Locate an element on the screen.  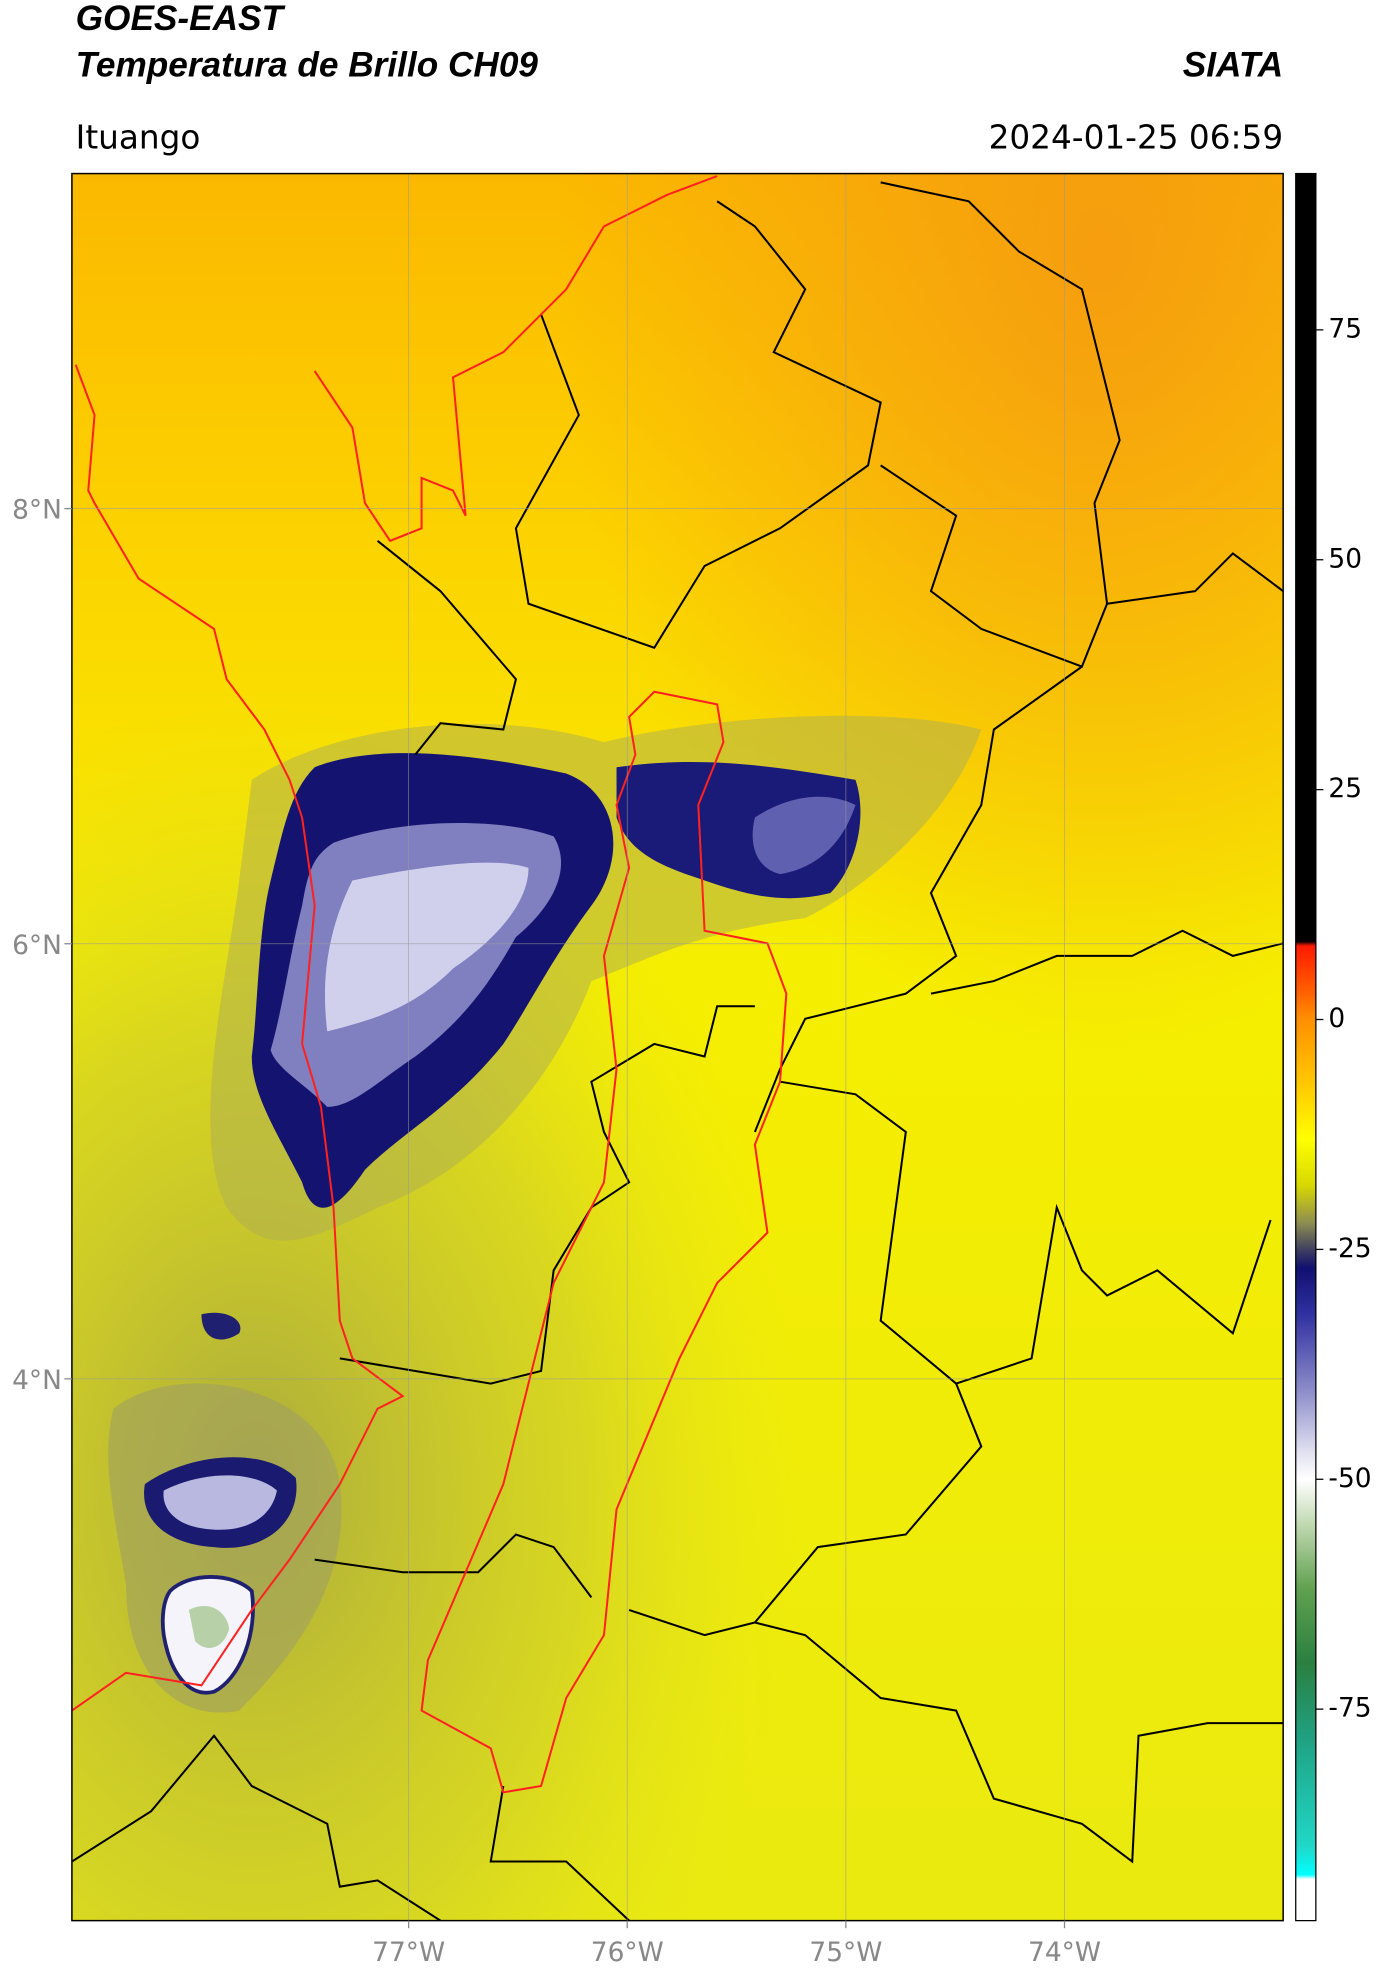
colorbar-tick-label: -50 is located at coordinates (1349, 1478).